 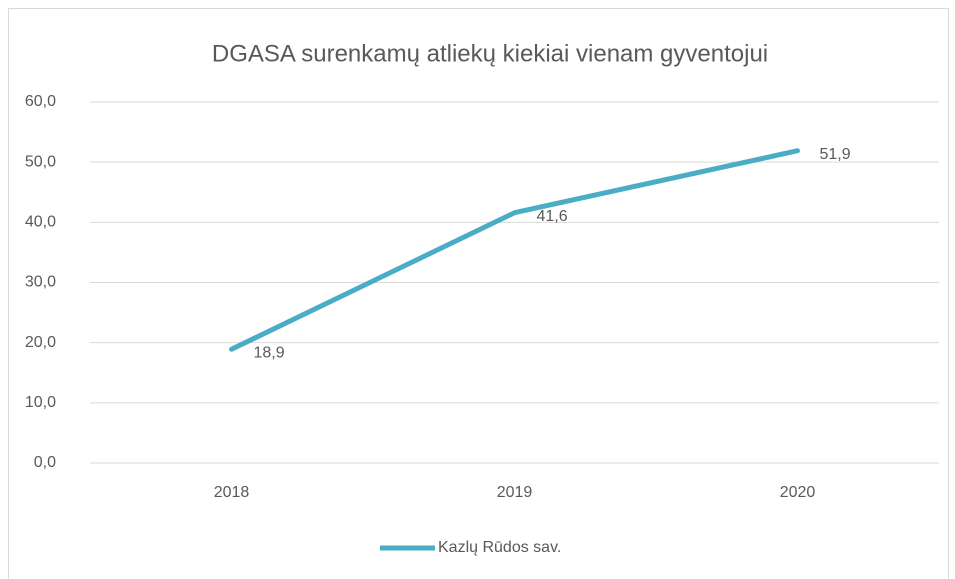 What do you see at coordinates (40, 402) in the screenshot?
I see `y-tick-label: 10,0` at bounding box center [40, 402].